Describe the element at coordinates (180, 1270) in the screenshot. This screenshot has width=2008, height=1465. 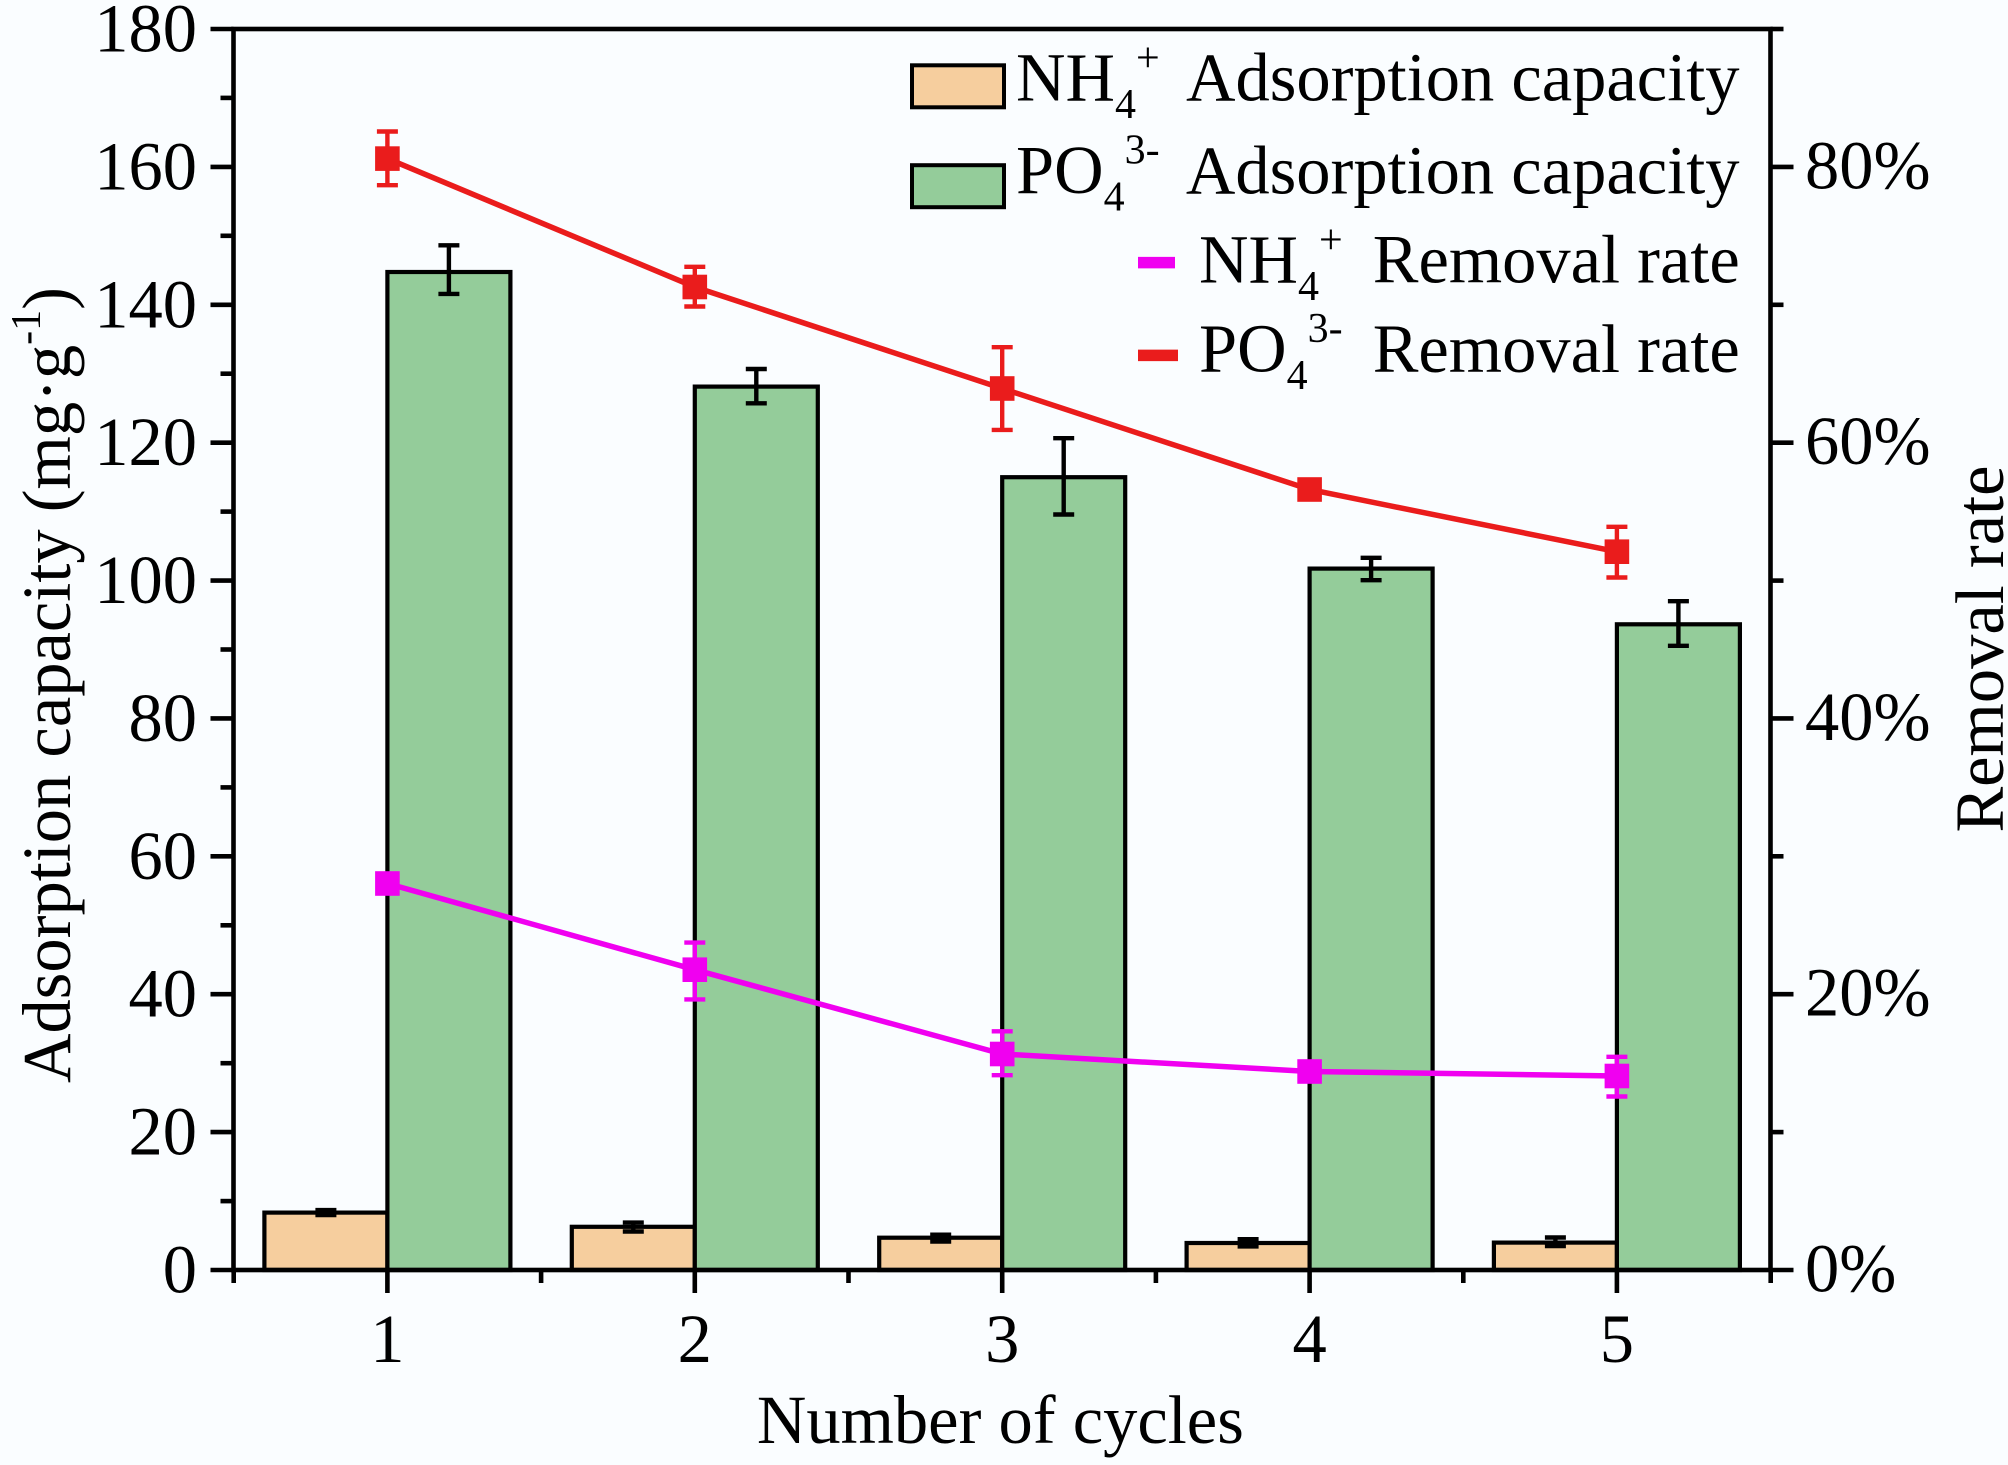
I see `svg-text: 0` at that location.